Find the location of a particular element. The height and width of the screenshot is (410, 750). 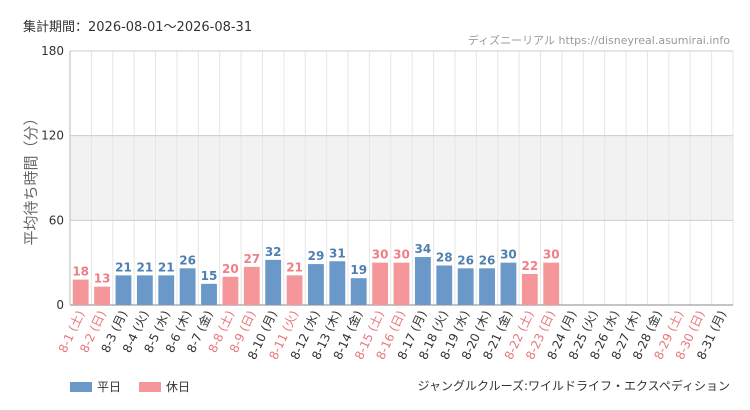

weekday-swatch is located at coordinates (81, 386).